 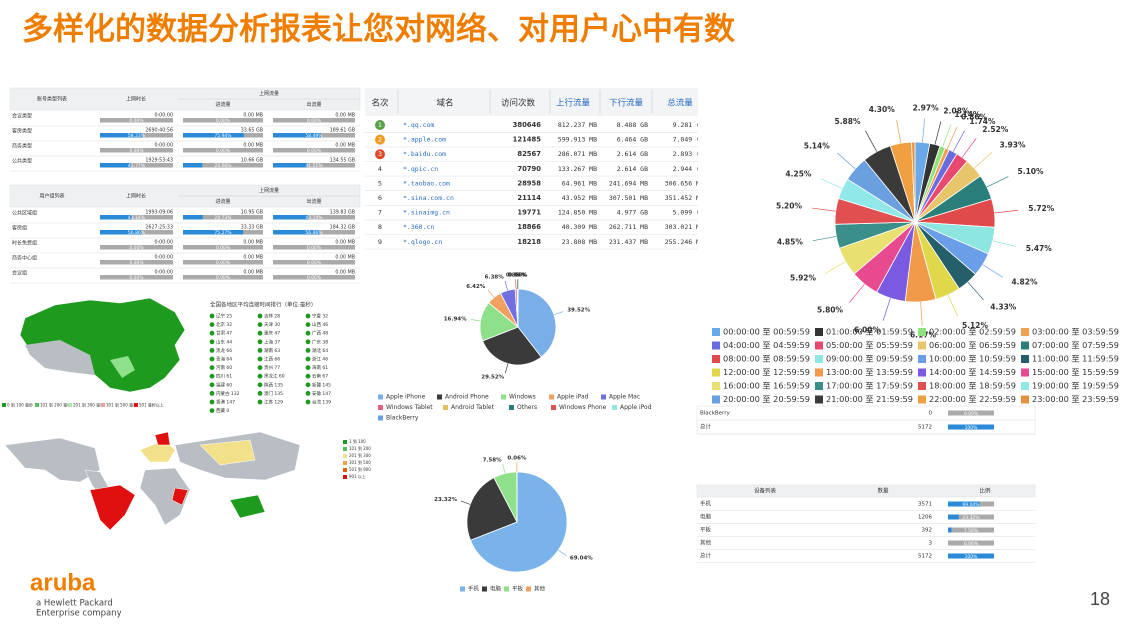 What do you see at coordinates (224, 333) in the screenshot?
I see `cell-text: 甘肃 47` at bounding box center [224, 333].